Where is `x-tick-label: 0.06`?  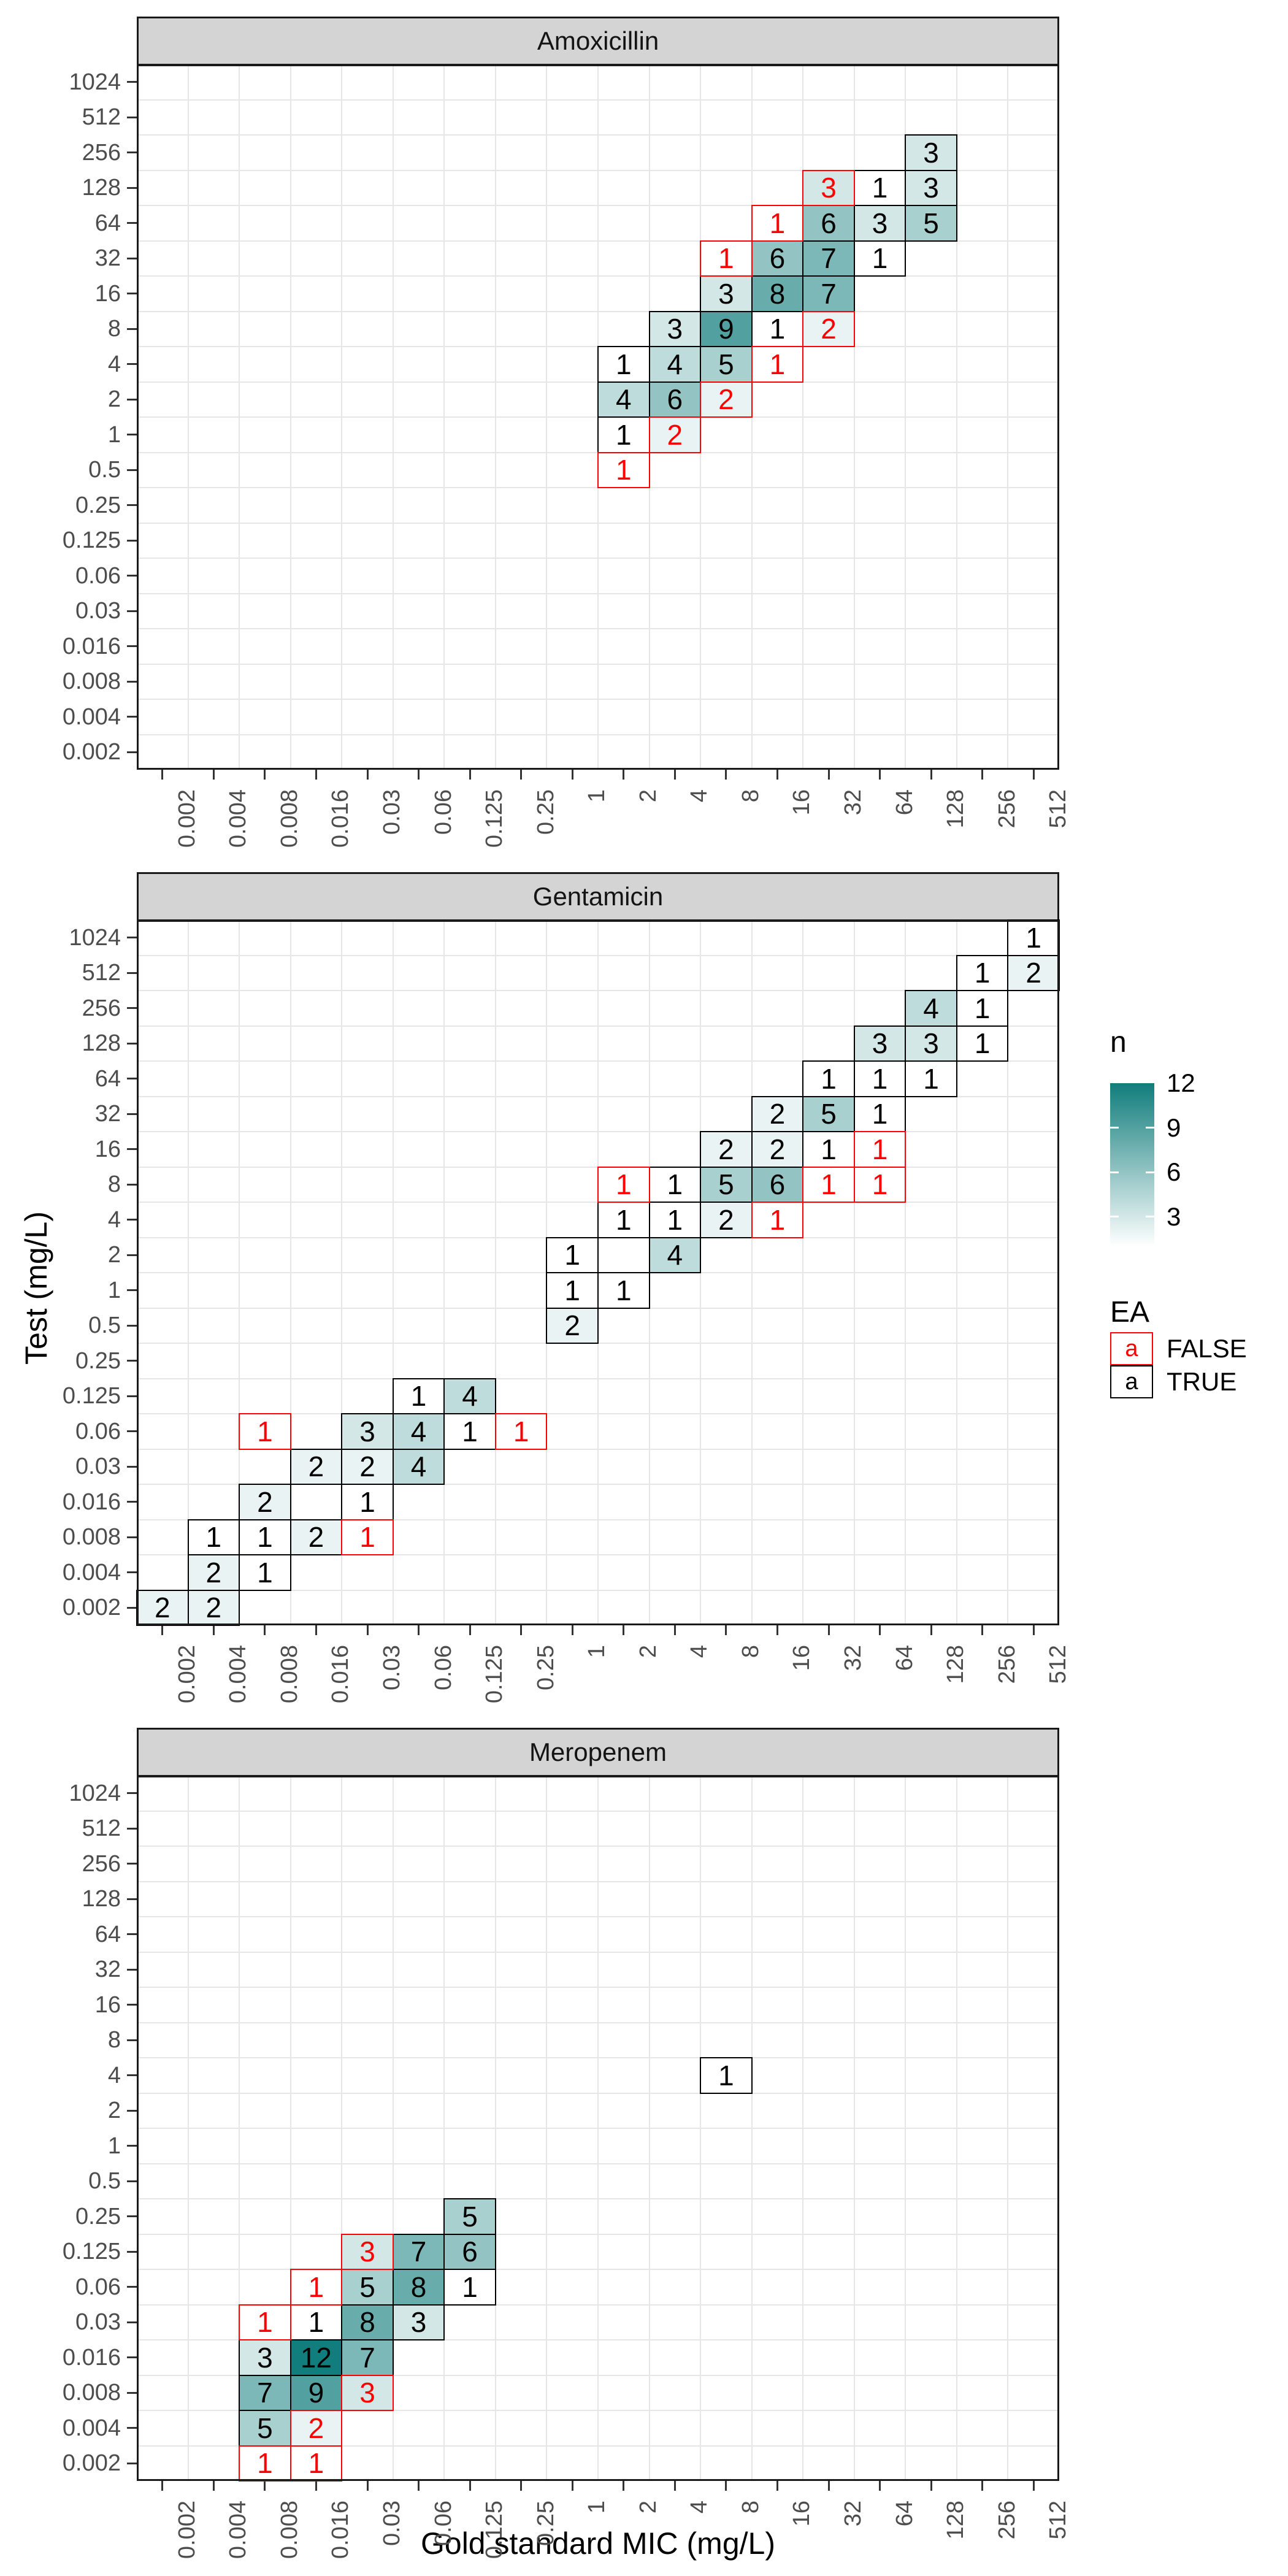
x-tick-label: 0.06 is located at coordinates (443, 2523).